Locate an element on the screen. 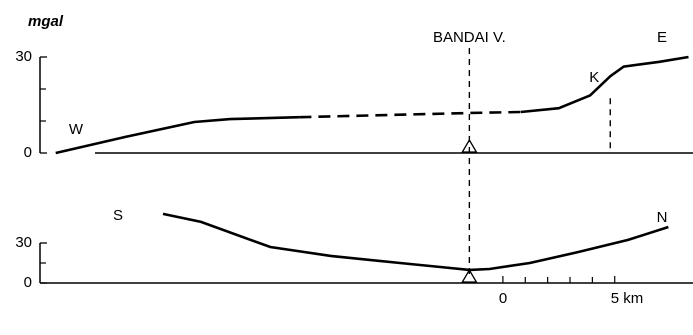 This screenshot has width=693, height=335. y-axis-label: mgal is located at coordinates (46, 21).